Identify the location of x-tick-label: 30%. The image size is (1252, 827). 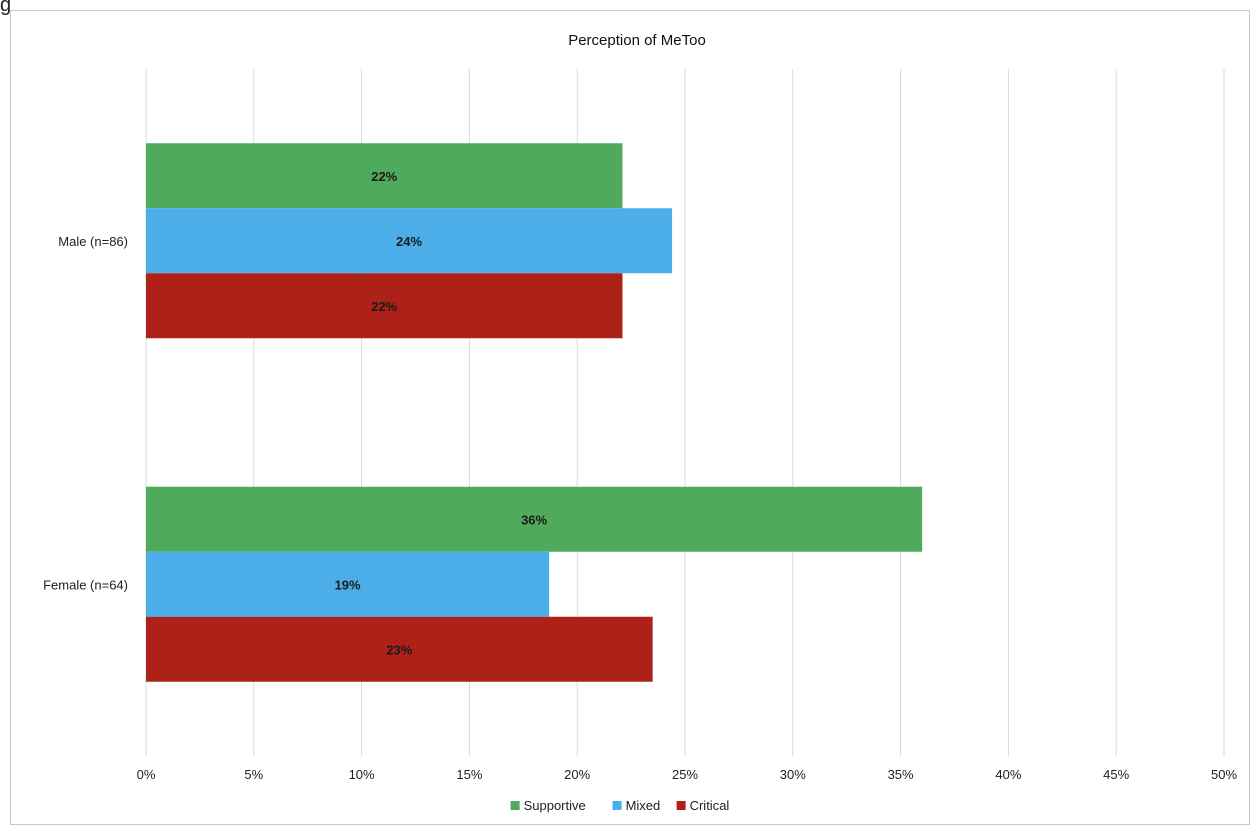
(793, 774).